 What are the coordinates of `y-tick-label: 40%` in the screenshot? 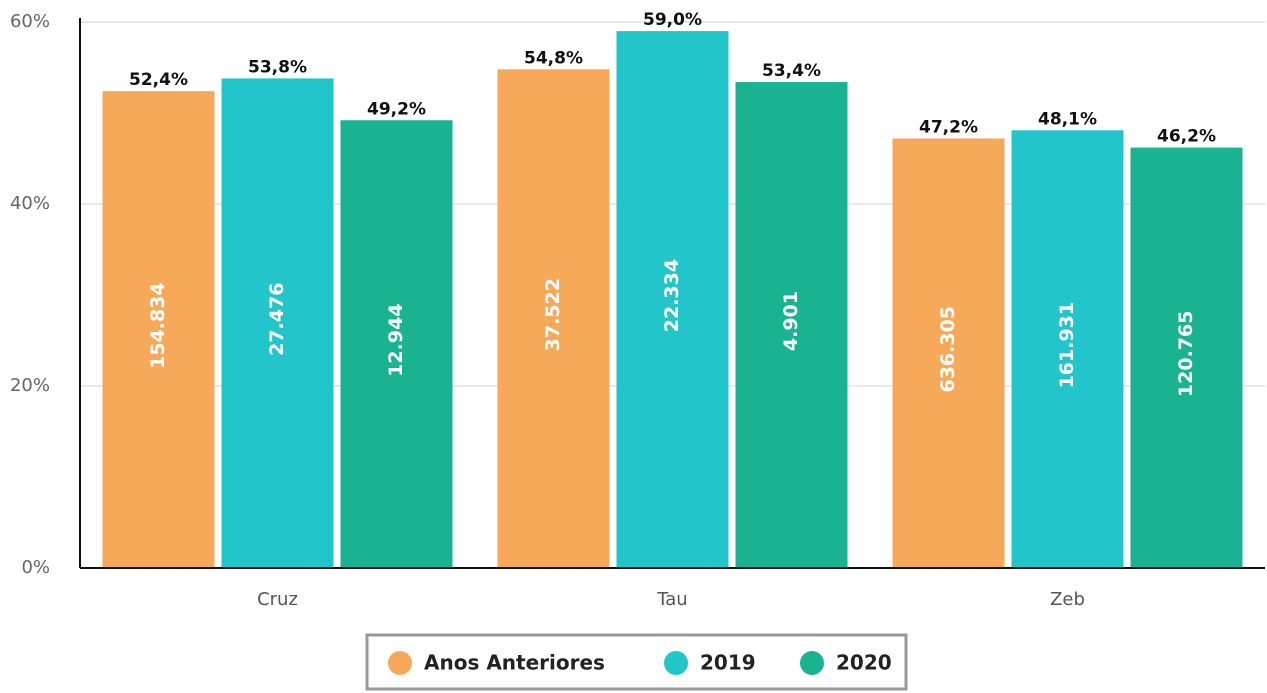 It's located at (30, 203).